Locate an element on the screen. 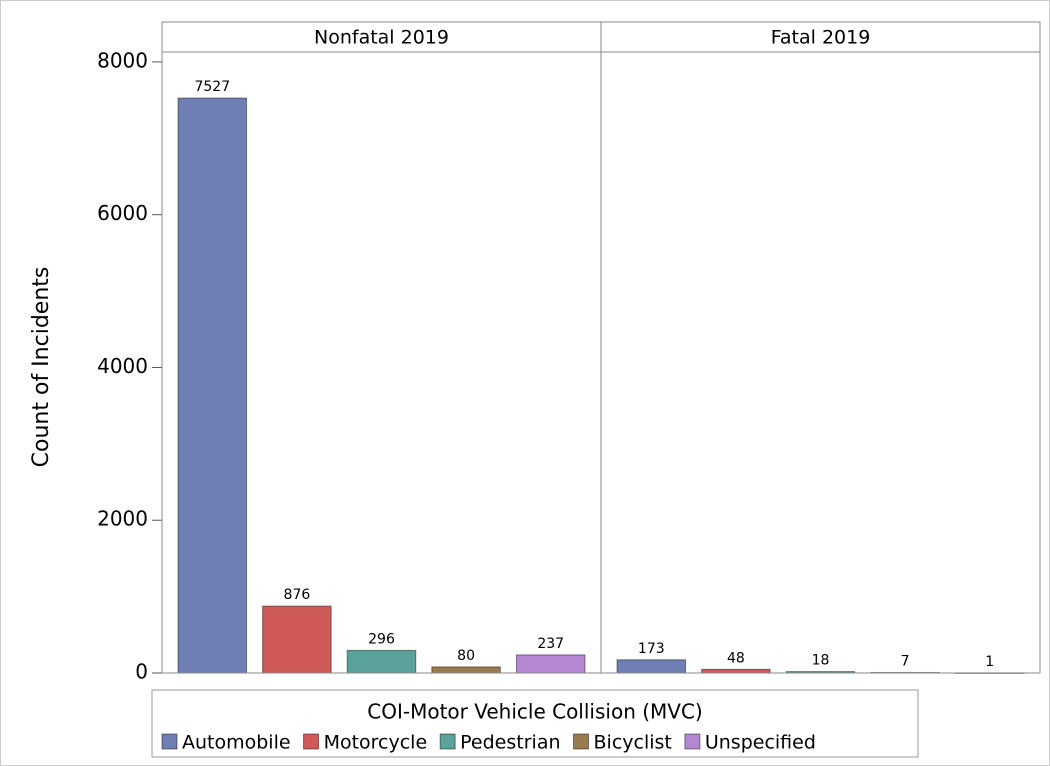  legend-box is located at coordinates (535, 723).